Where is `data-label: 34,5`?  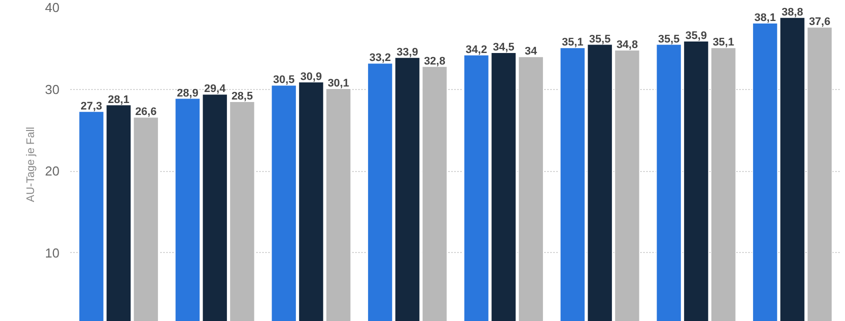
data-label: 34,5 is located at coordinates (503, 47).